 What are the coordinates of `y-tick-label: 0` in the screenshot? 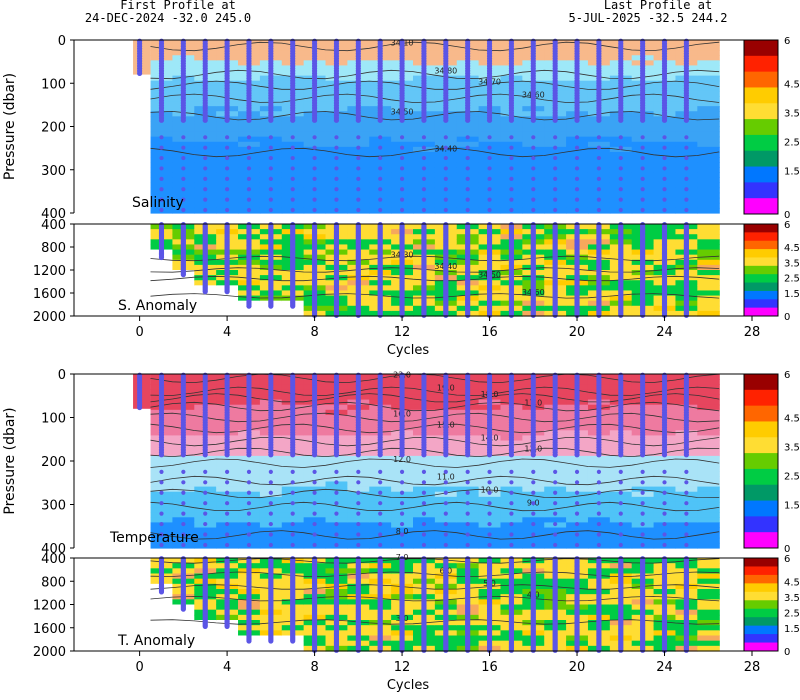 It's located at (62, 41).